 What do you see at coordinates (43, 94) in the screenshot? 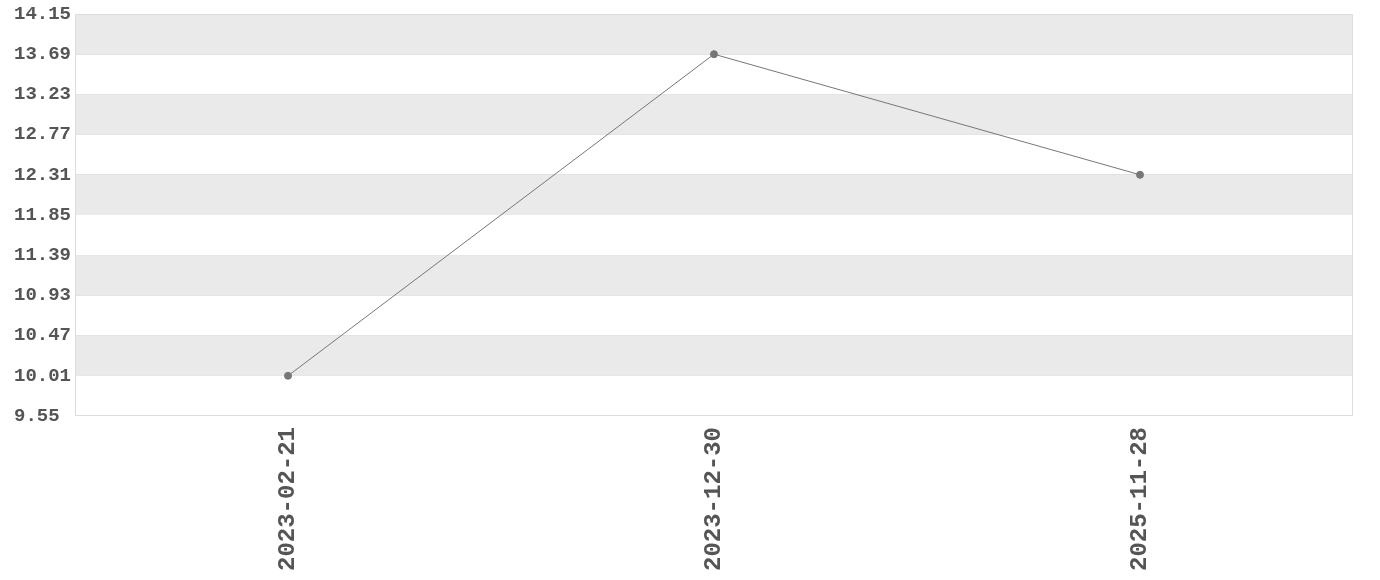
I see `y-tick-label: 13.23` at bounding box center [43, 94].